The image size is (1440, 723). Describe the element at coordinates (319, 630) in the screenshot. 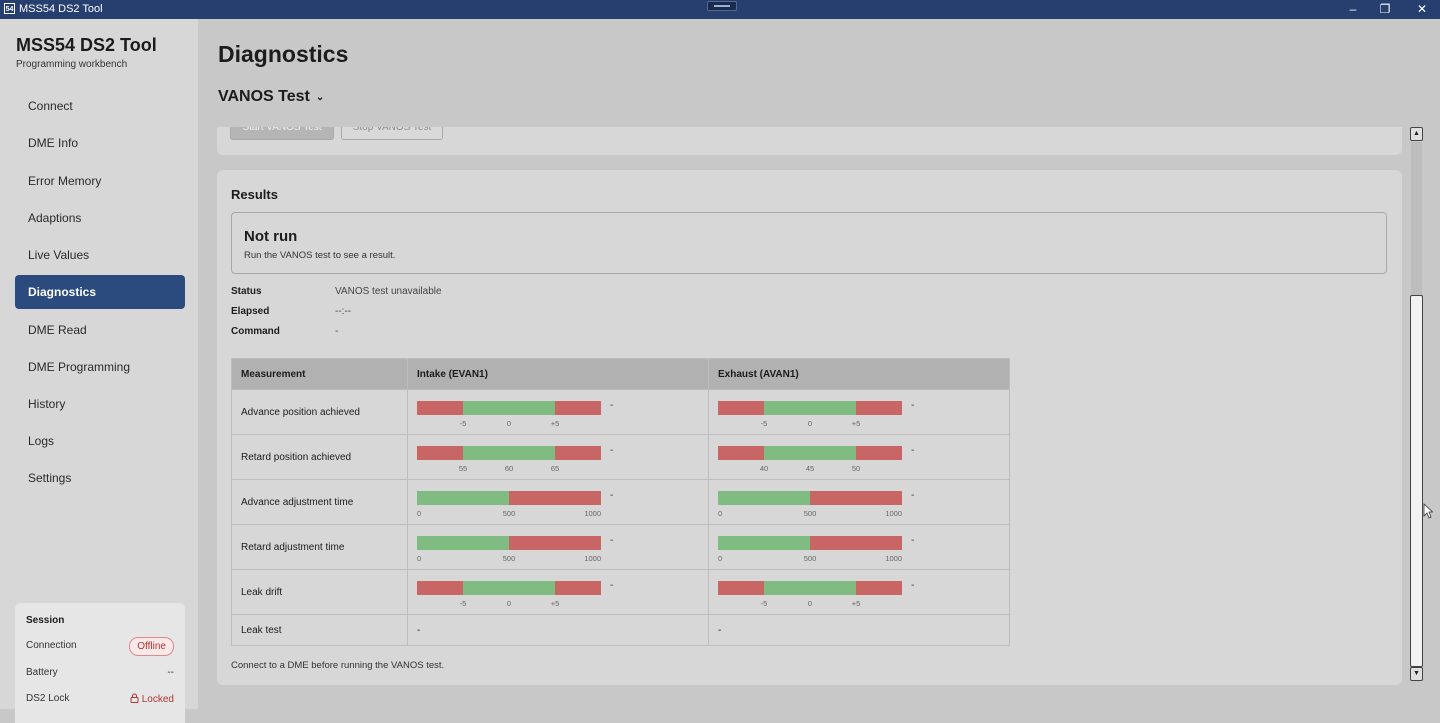

I see `measurement-name: Leak test` at that location.